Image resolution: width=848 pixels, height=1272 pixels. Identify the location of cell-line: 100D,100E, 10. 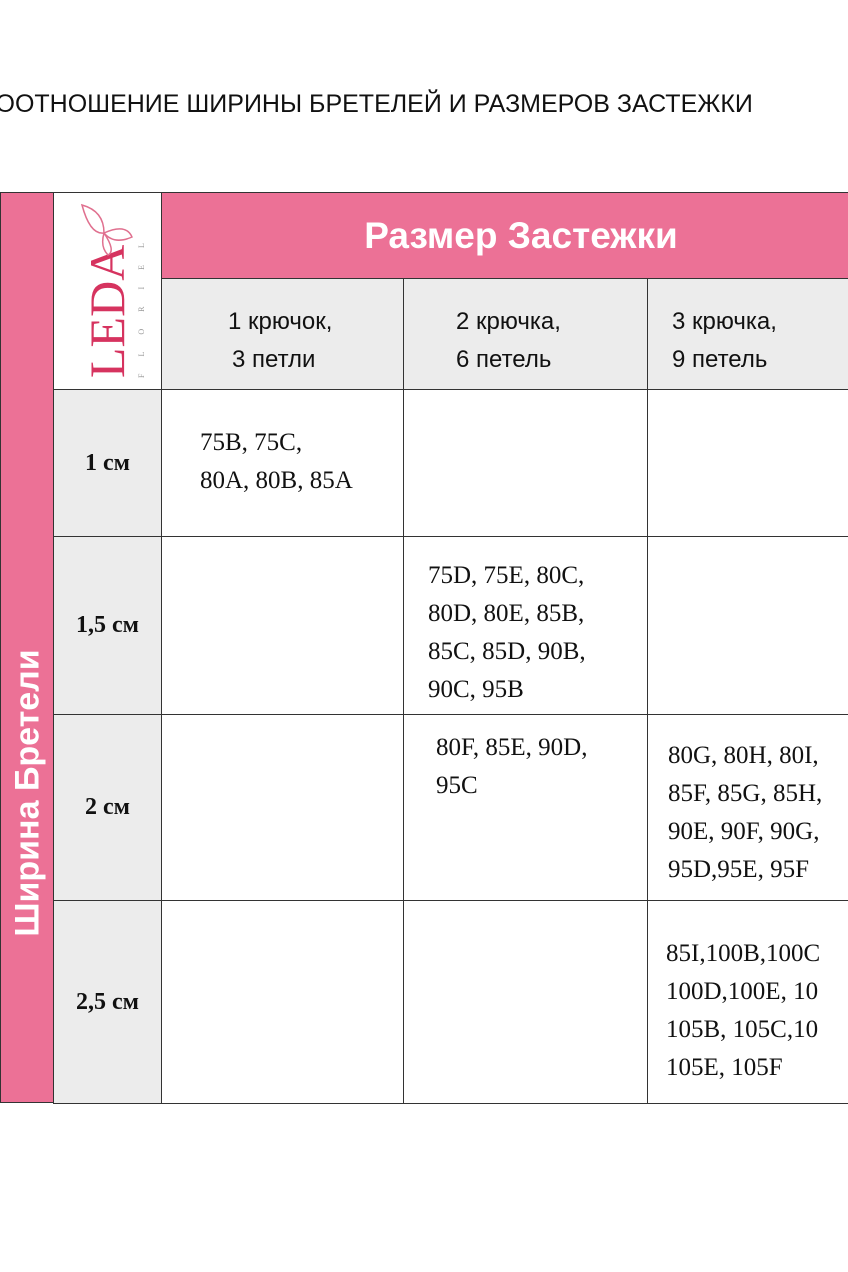
(742, 991).